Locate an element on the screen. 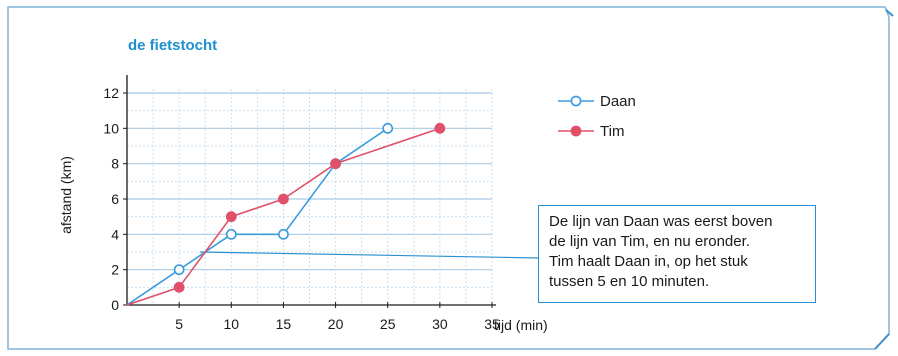  annotation-line-3: Tim haalt Daan in, op het stuk is located at coordinates (648, 261).